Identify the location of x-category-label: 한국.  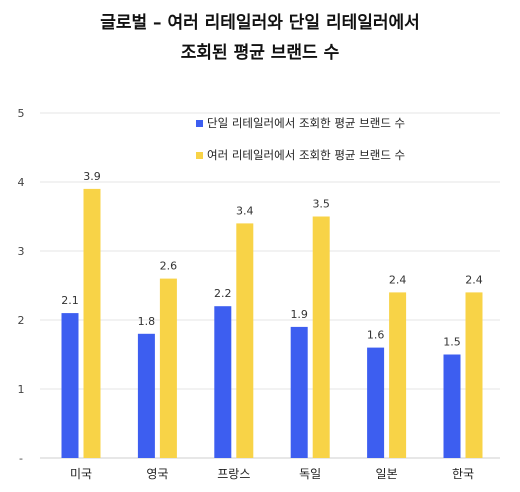
(463, 474).